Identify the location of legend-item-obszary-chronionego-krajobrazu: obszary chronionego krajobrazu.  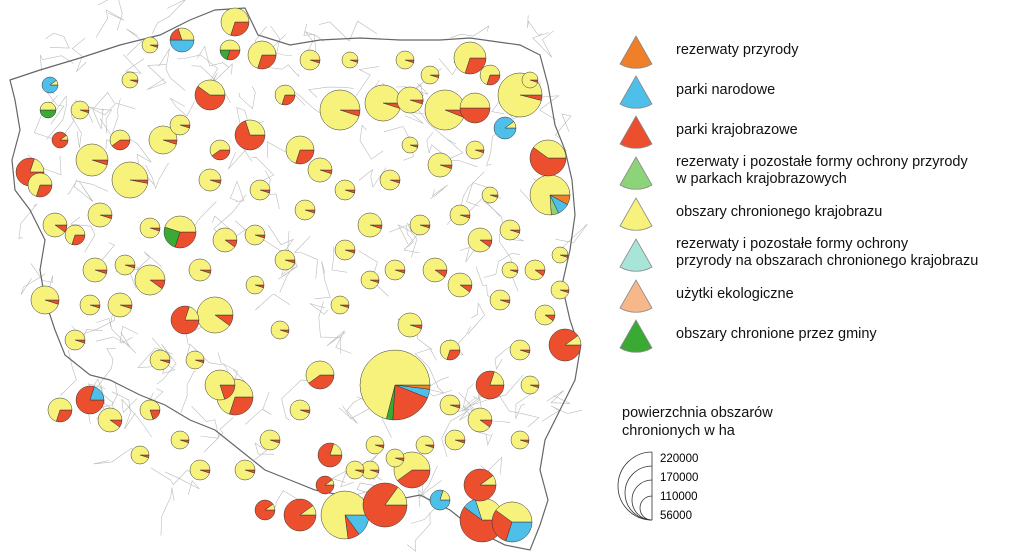
(817, 212).